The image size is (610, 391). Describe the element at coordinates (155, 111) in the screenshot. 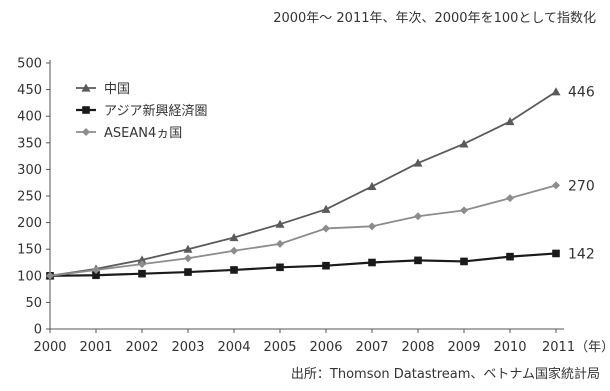

I see `legend-label: アジア新興経済圏` at that location.